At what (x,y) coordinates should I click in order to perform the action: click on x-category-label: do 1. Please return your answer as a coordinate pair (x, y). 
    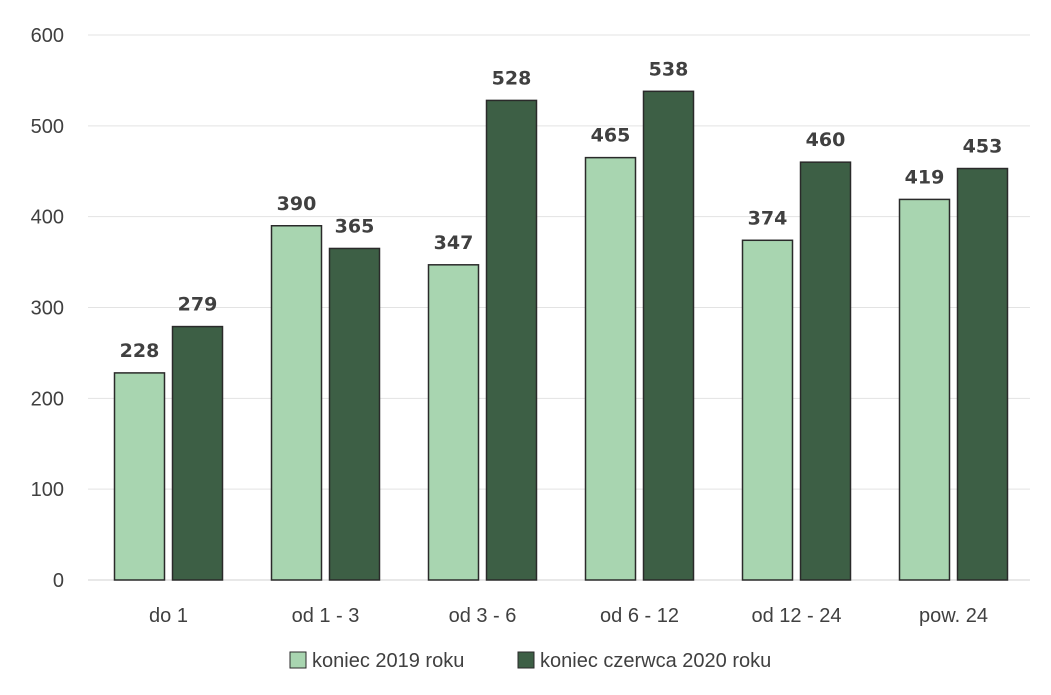
    Looking at the image, I should click on (168, 616).